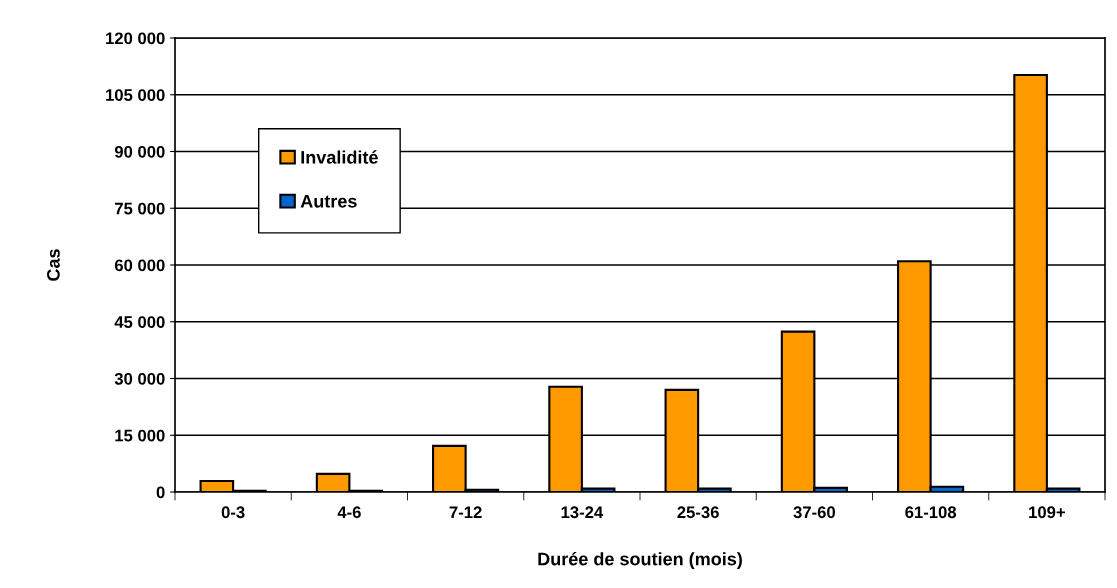 Image resolution: width=1117 pixels, height=588 pixels. Describe the element at coordinates (931, 512) in the screenshot. I see `x-tick-label: 61-108` at that location.